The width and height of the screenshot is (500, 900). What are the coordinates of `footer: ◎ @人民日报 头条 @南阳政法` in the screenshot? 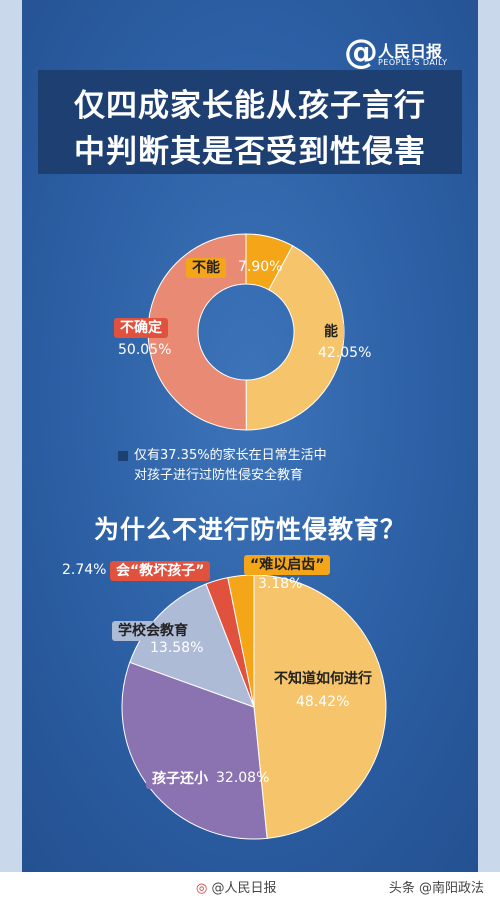 It's located at (250, 886).